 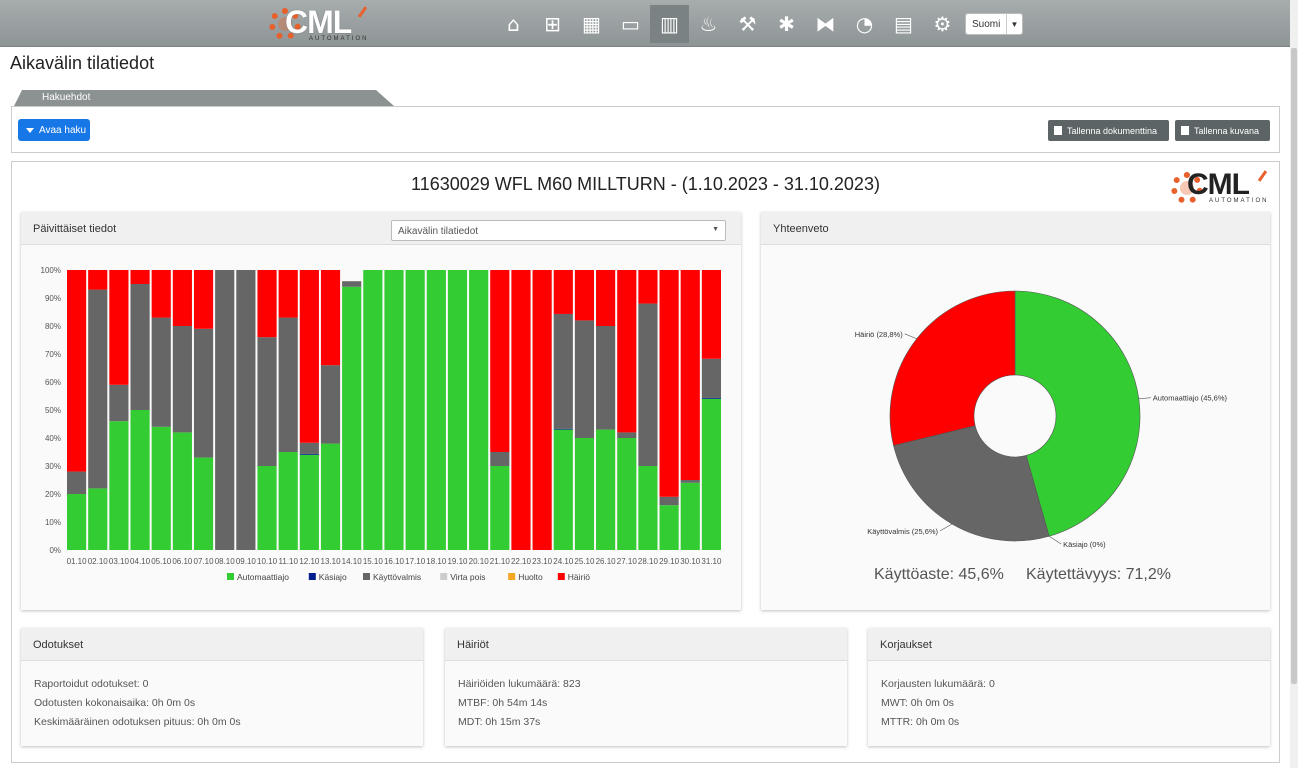 What do you see at coordinates (903, 24) in the screenshot?
I see `calculator-icon: ▤` at bounding box center [903, 24].